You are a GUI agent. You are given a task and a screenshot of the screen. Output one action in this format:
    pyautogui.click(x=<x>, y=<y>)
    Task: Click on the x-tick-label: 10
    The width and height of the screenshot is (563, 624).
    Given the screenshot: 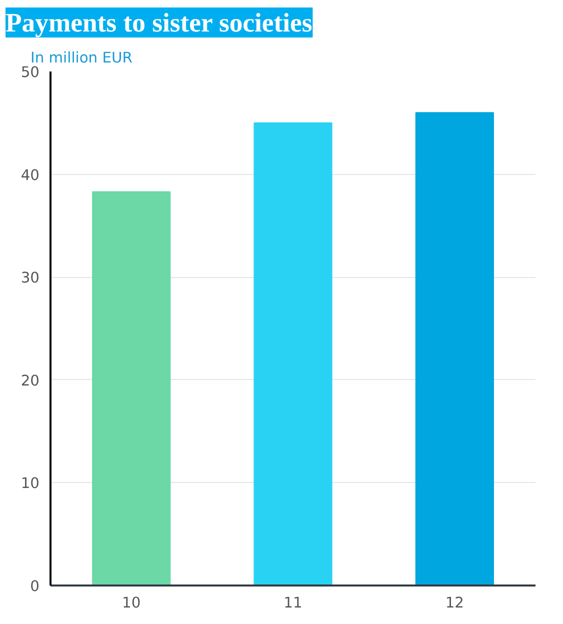 What is the action you would take?
    pyautogui.click(x=131, y=603)
    